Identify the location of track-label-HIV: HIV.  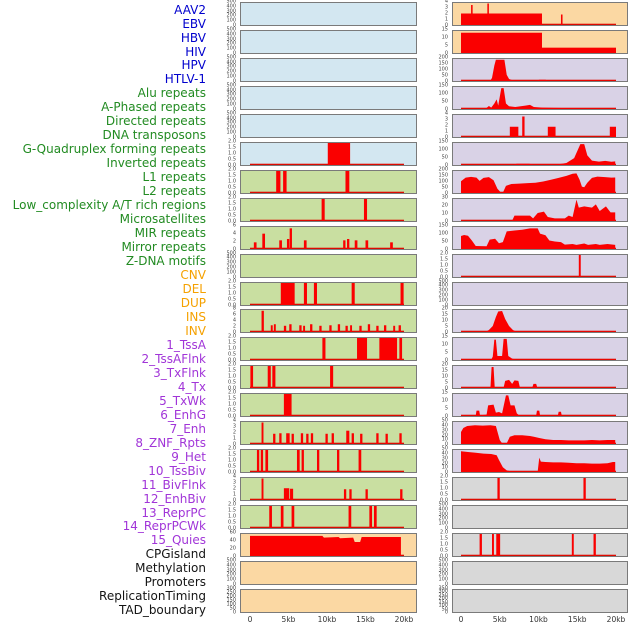
(195, 51).